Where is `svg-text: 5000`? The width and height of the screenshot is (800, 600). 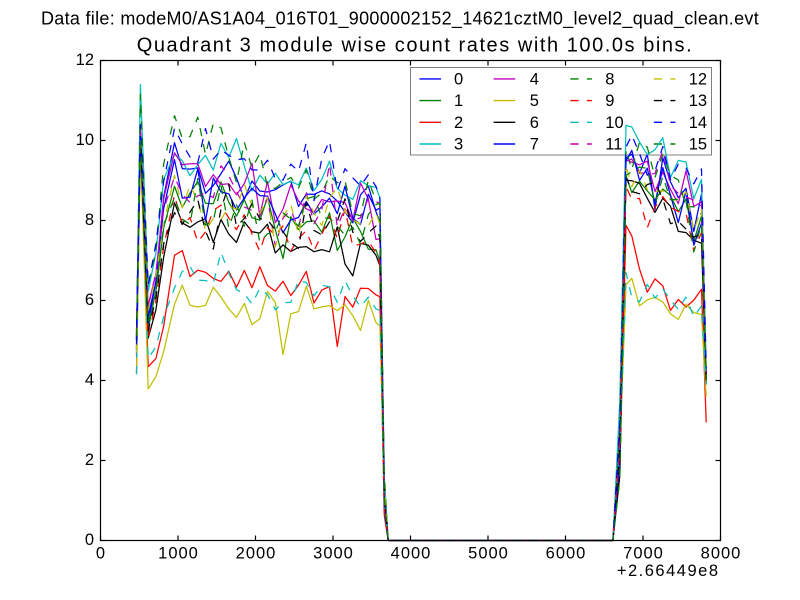
svg-text: 5000 is located at coordinates (488, 553).